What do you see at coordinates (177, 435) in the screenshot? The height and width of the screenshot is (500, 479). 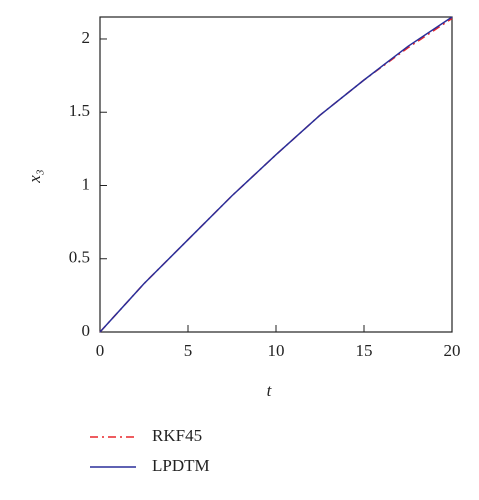 I see `legend-label: RKF45` at bounding box center [177, 435].